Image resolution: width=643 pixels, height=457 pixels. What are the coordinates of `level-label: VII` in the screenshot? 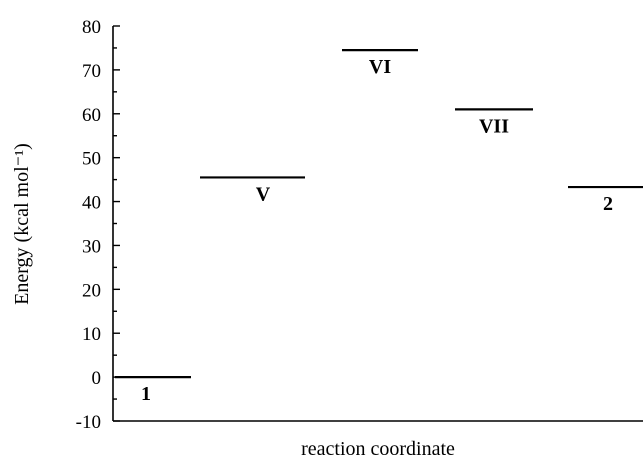 It's located at (494, 126).